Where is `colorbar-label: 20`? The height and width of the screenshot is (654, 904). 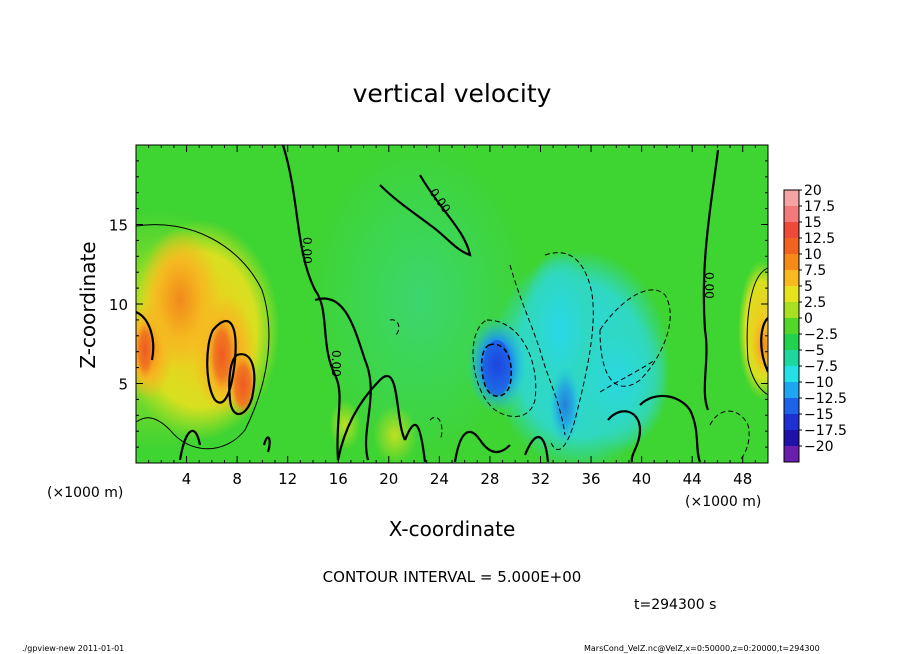 colorbar-label: 20 is located at coordinates (813, 191).